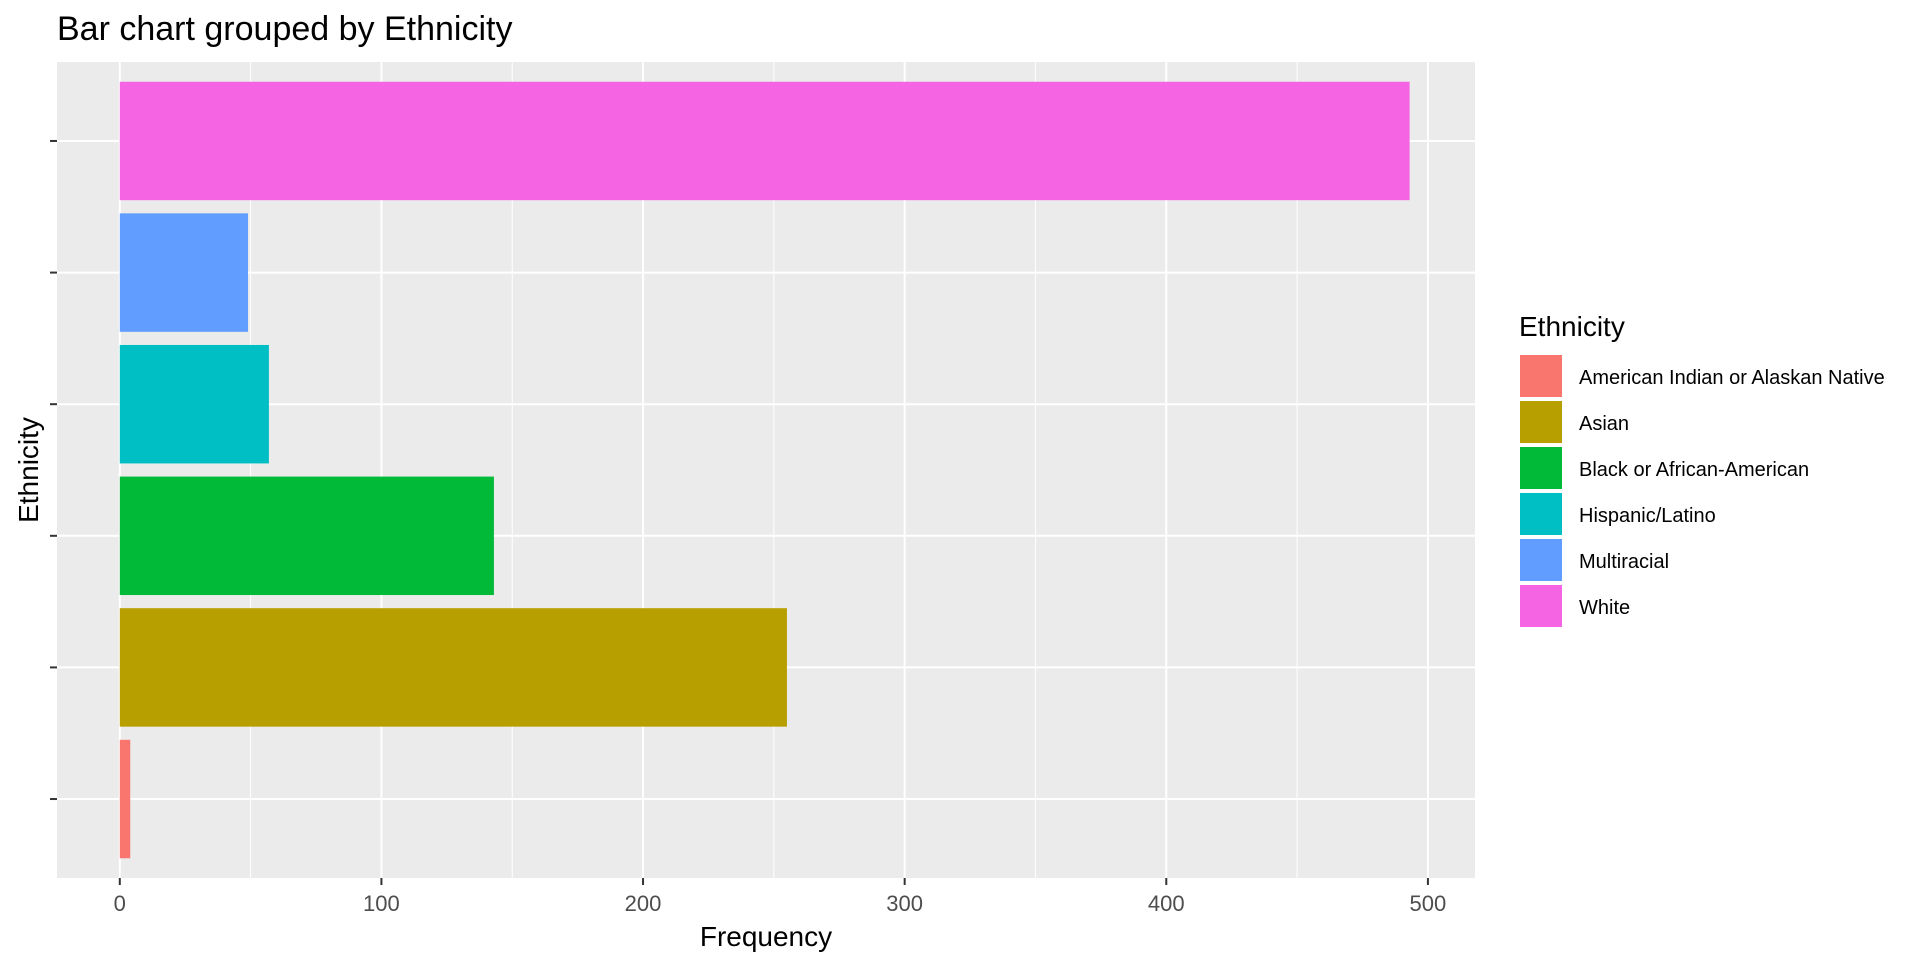  I want to click on legend-label: Multiracial, so click(1624, 562).